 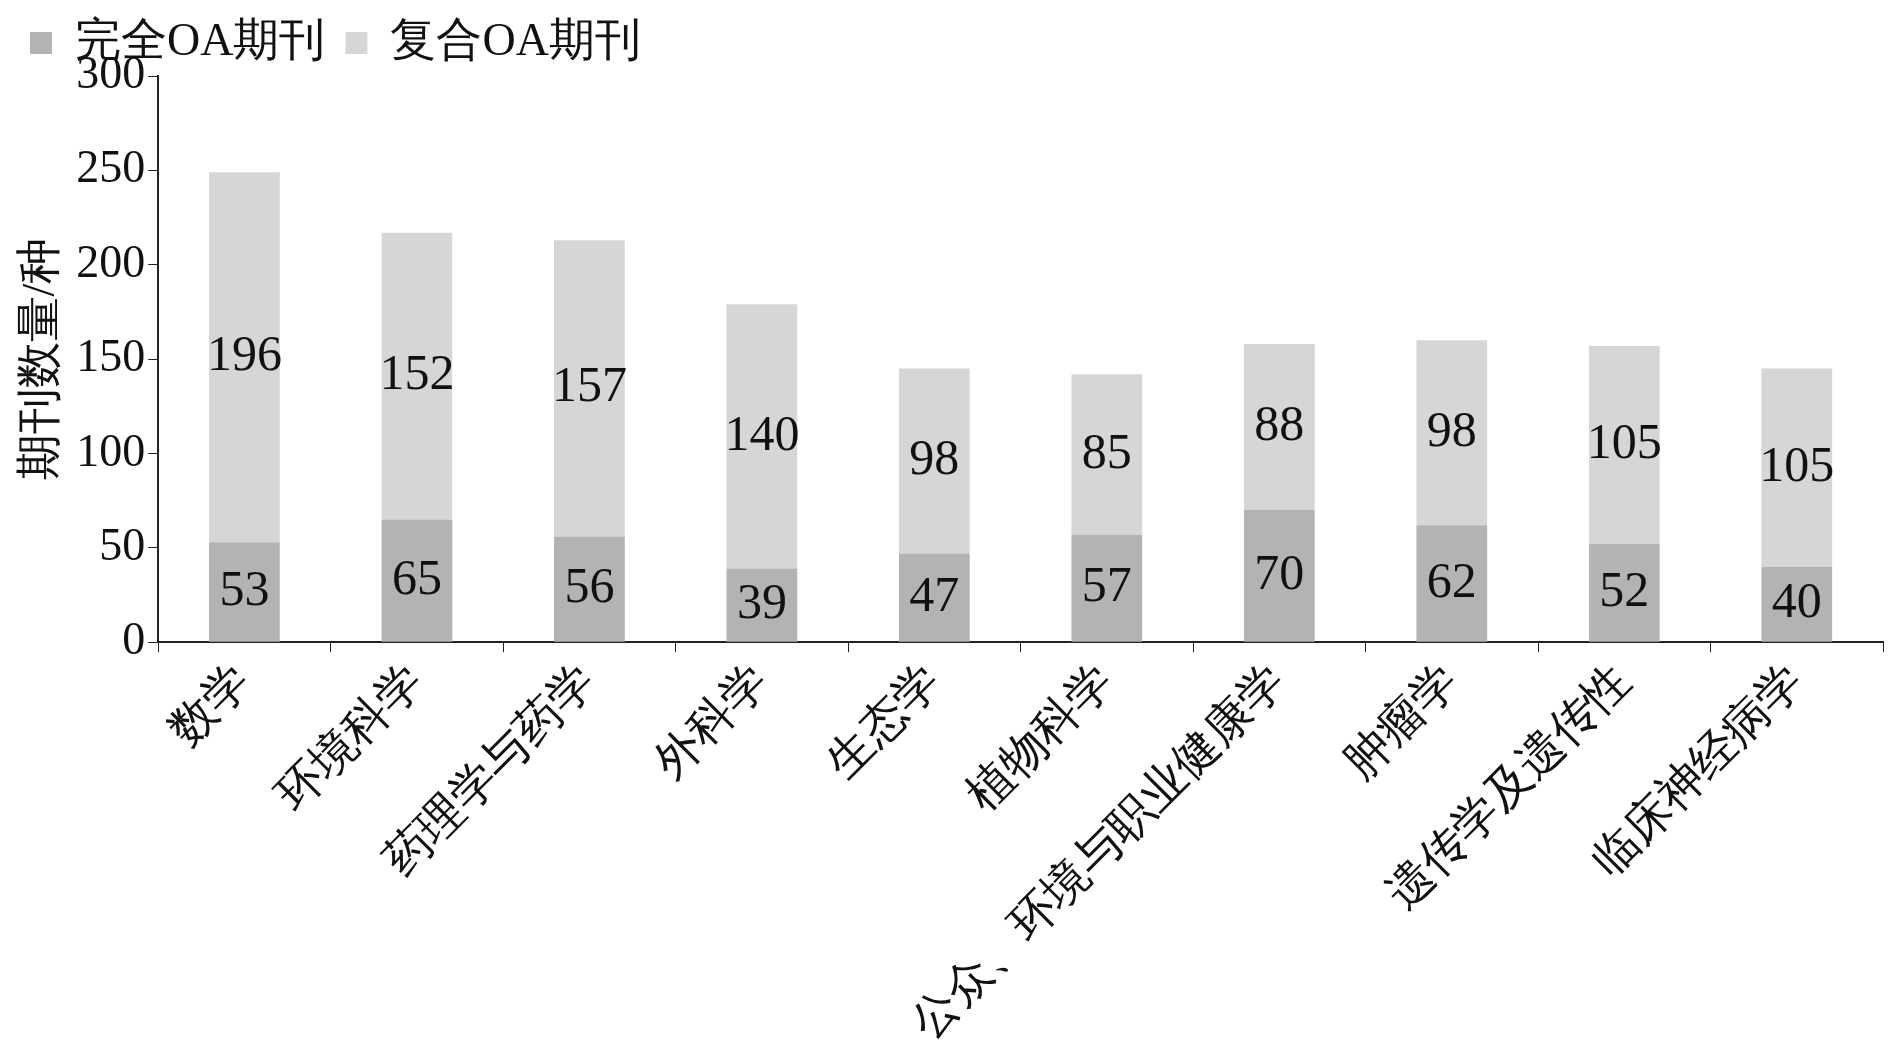 What do you see at coordinates (134, 639) in the screenshot?
I see `y-tick-label: 0` at bounding box center [134, 639].